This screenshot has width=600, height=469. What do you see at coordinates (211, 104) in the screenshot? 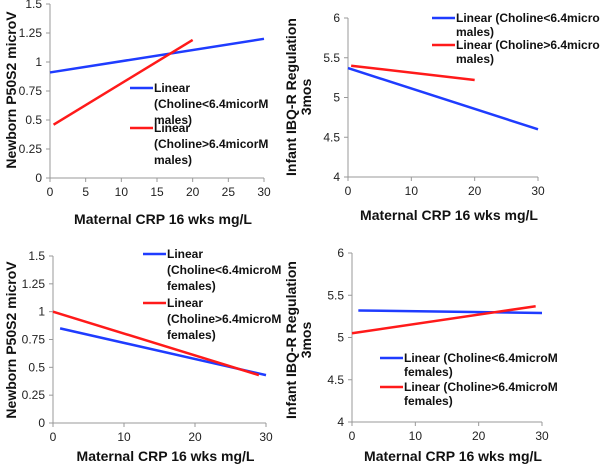
I see `legend-label: (Choline<6.4micorM` at bounding box center [211, 104].